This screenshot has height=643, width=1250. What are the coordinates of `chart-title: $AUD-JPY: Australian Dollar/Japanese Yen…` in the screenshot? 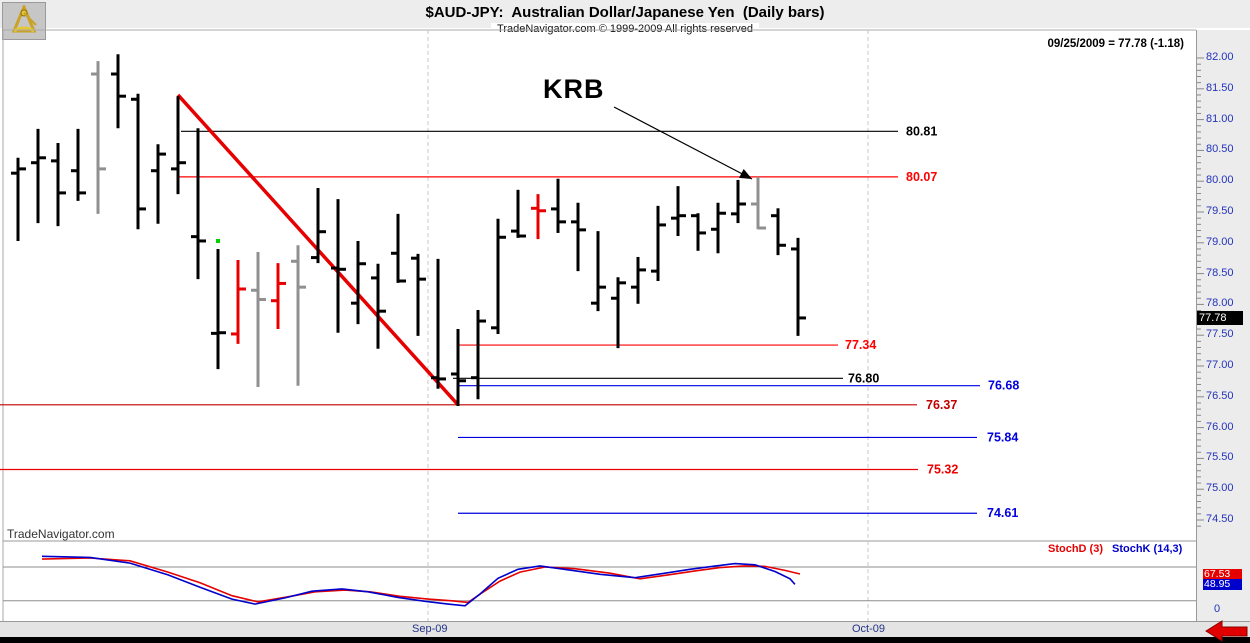 It's located at (625, 12).